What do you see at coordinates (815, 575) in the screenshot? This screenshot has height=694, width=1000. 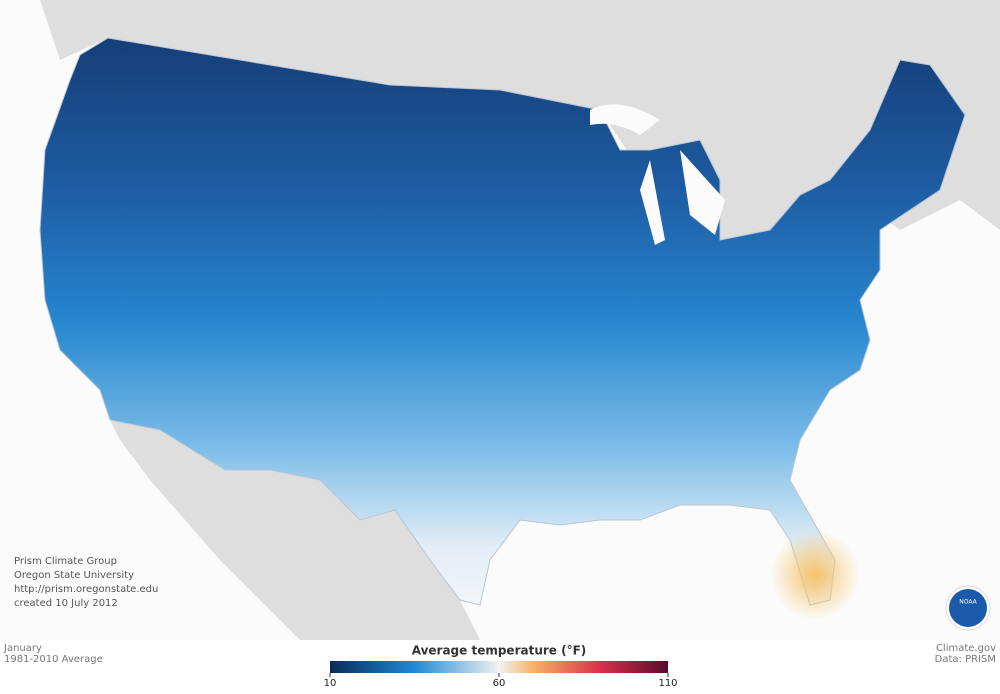 I see `florida-warm` at bounding box center [815, 575].